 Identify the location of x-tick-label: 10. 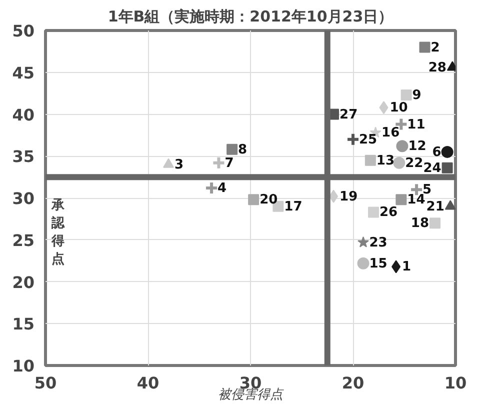
(455, 383).